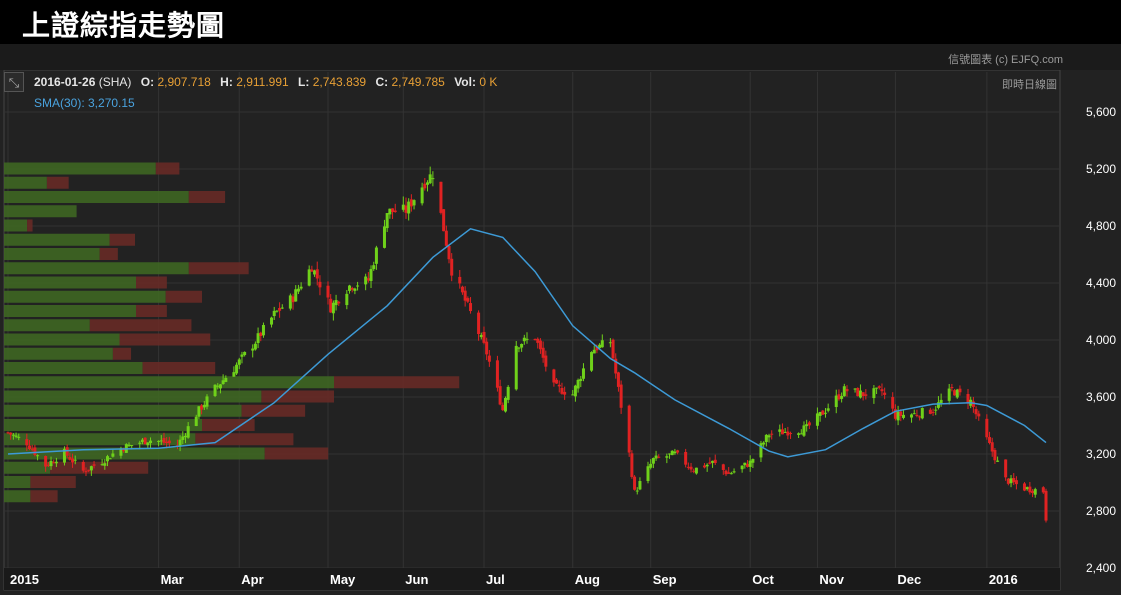  What do you see at coordinates (1101, 112) in the screenshot?
I see `y-tick-label: 5,600` at bounding box center [1101, 112].